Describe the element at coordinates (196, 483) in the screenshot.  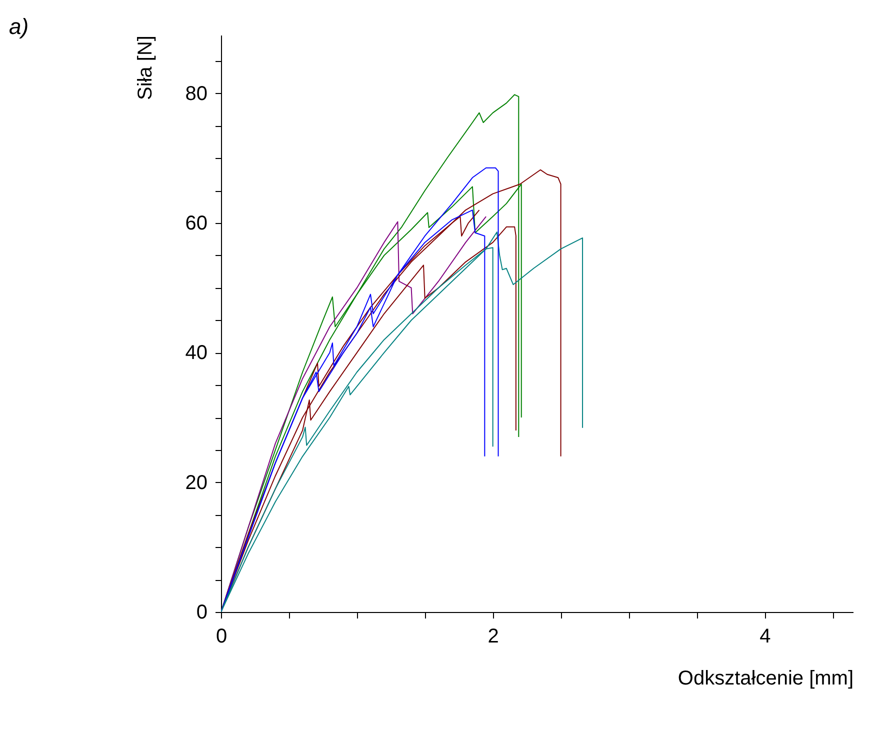
I see `y-tick-label: 20` at that location.